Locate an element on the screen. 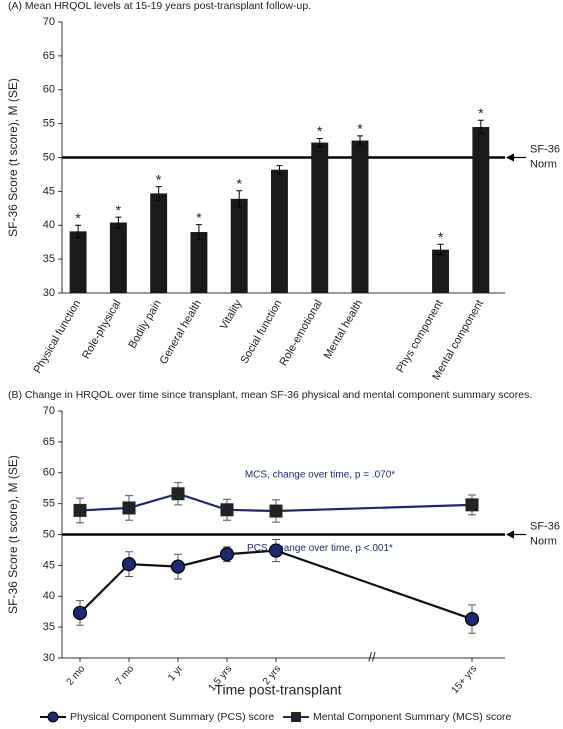 This screenshot has width=563, height=729. x-tick-label: Role-emotional is located at coordinates (300, 333).